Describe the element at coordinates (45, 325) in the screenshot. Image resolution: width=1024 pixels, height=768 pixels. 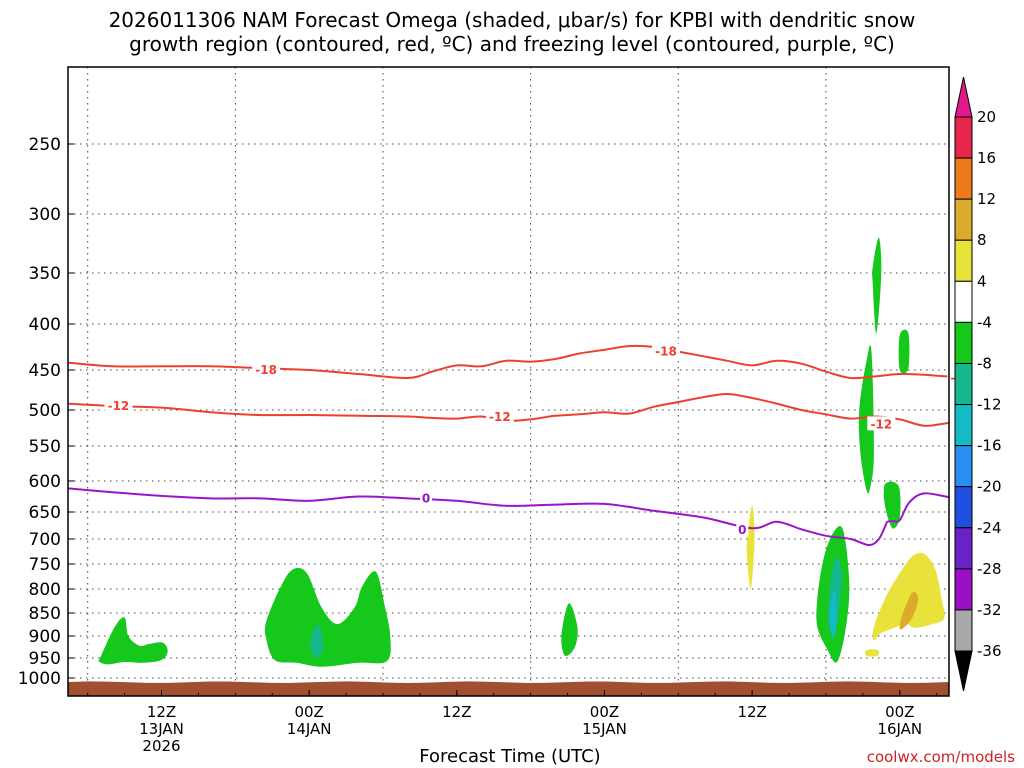
I see `y-tick-label: 400` at that location.